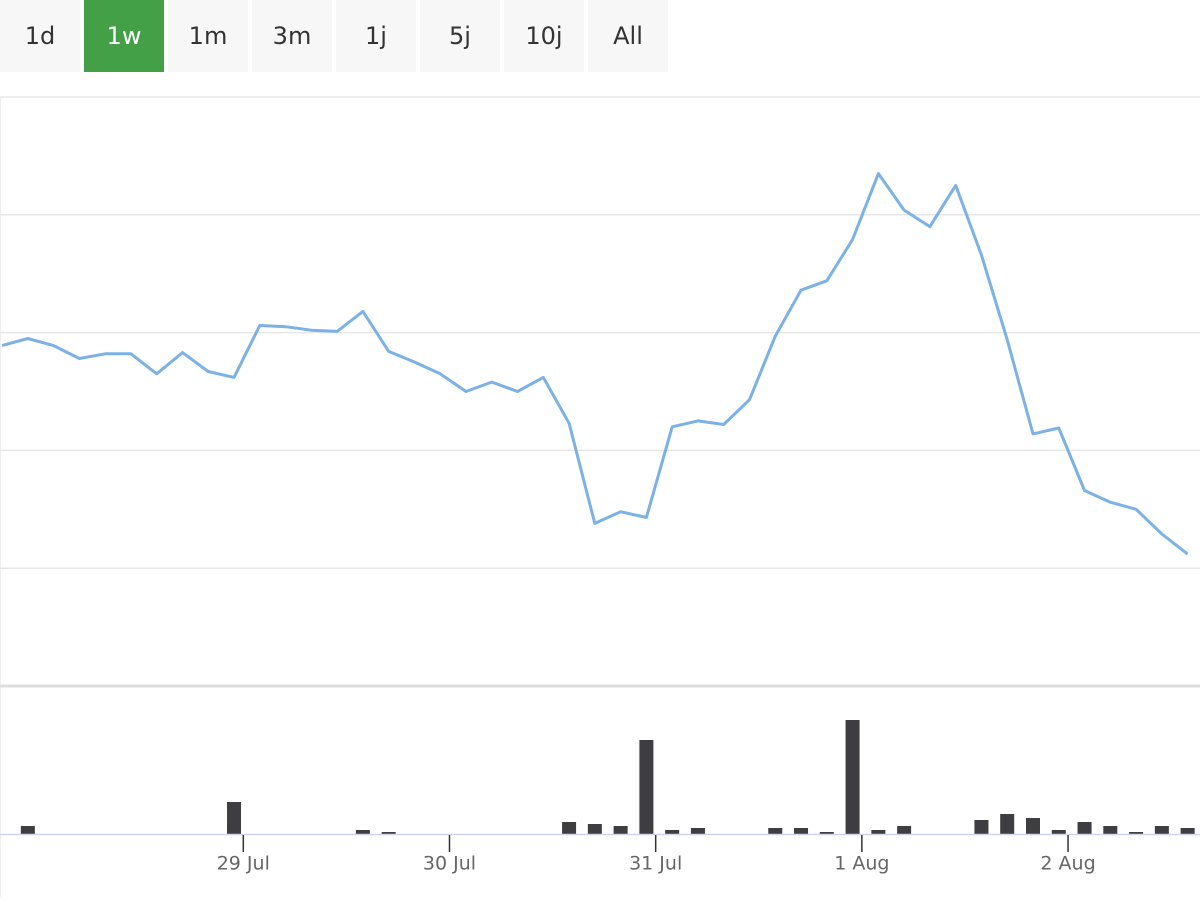 Image resolution: width=1200 pixels, height=900 pixels. I want to click on x-tick-label: 1 Aug, so click(861, 864).